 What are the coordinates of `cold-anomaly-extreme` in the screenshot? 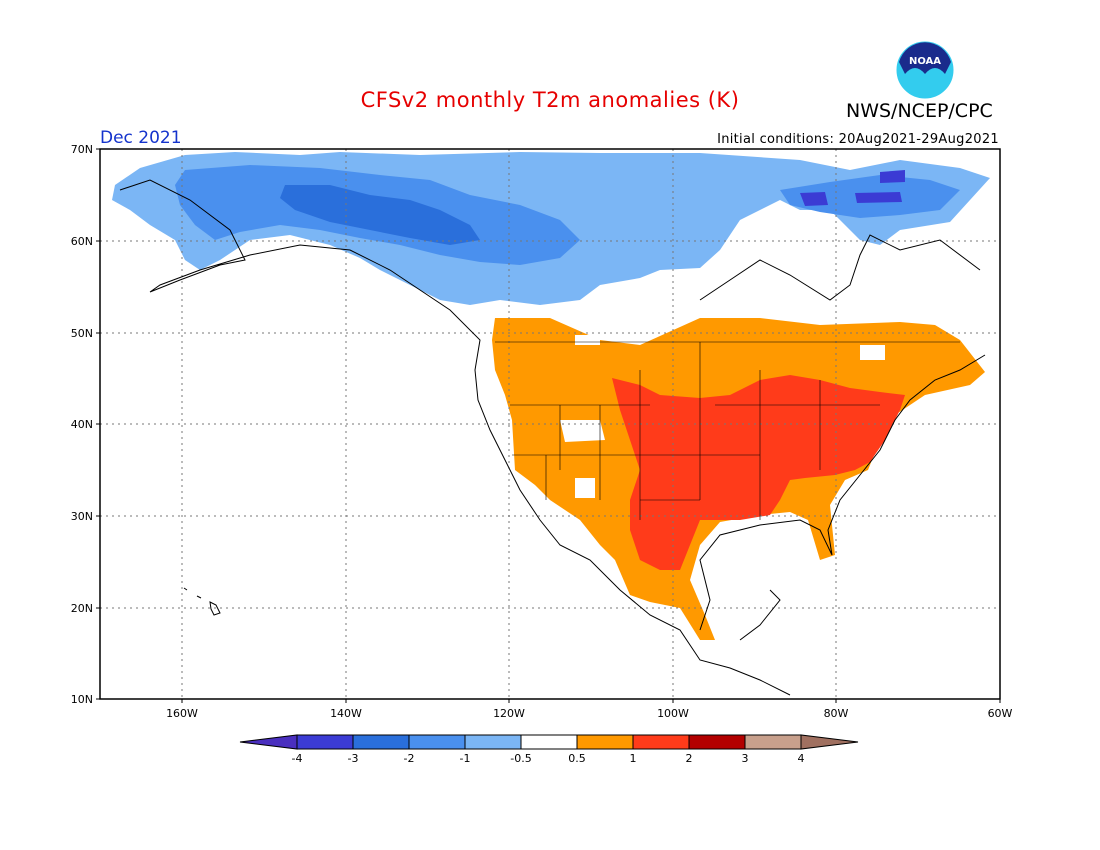 It's located at (852, 188).